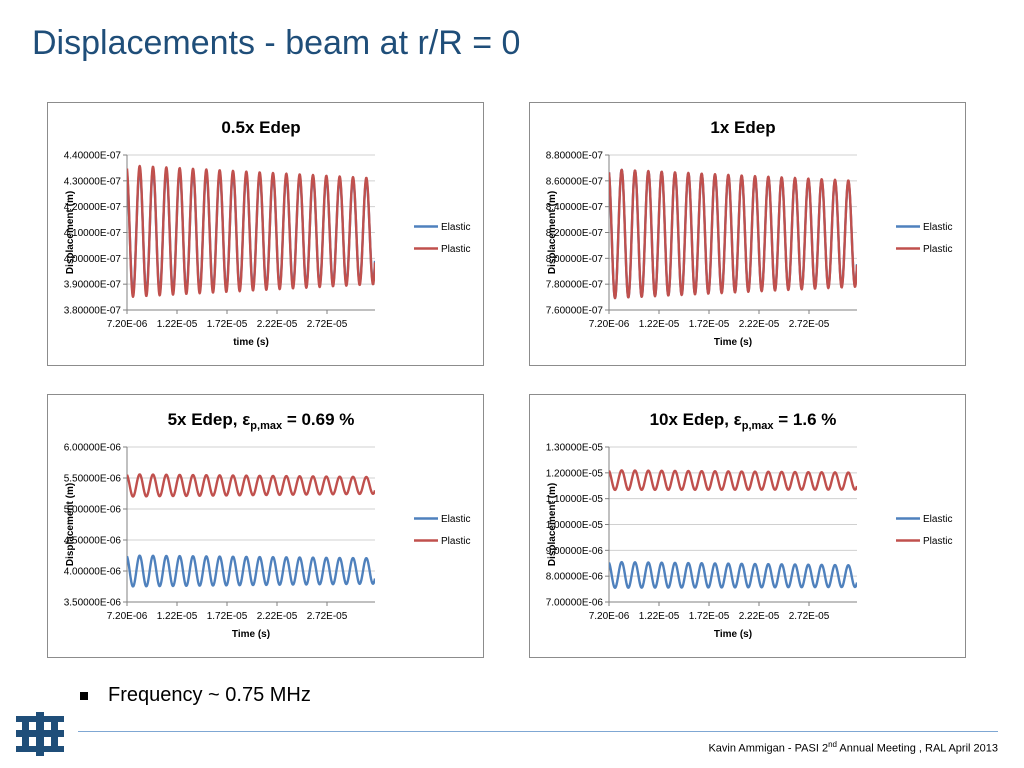  I want to click on y-tick-label: 1.10000E-05, so click(575, 499).